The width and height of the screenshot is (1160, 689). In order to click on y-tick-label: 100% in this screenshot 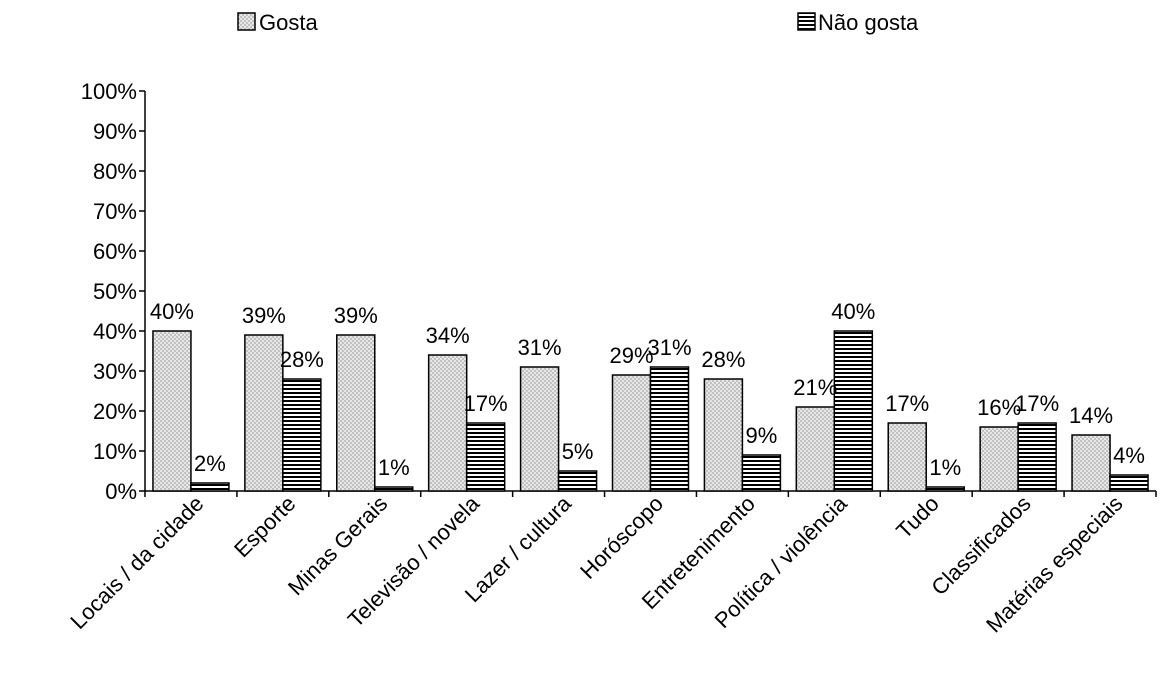, I will do `click(109, 91)`.